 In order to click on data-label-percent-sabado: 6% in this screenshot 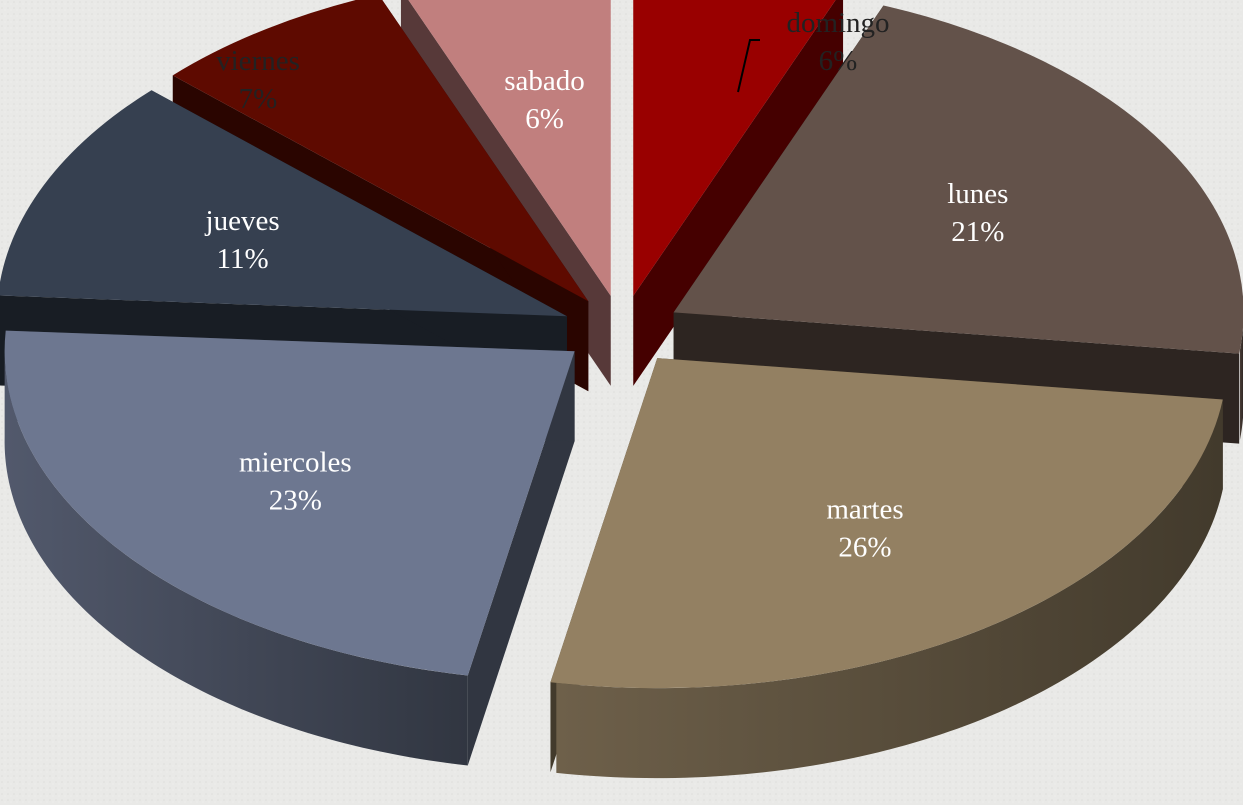, I will do `click(544, 119)`.